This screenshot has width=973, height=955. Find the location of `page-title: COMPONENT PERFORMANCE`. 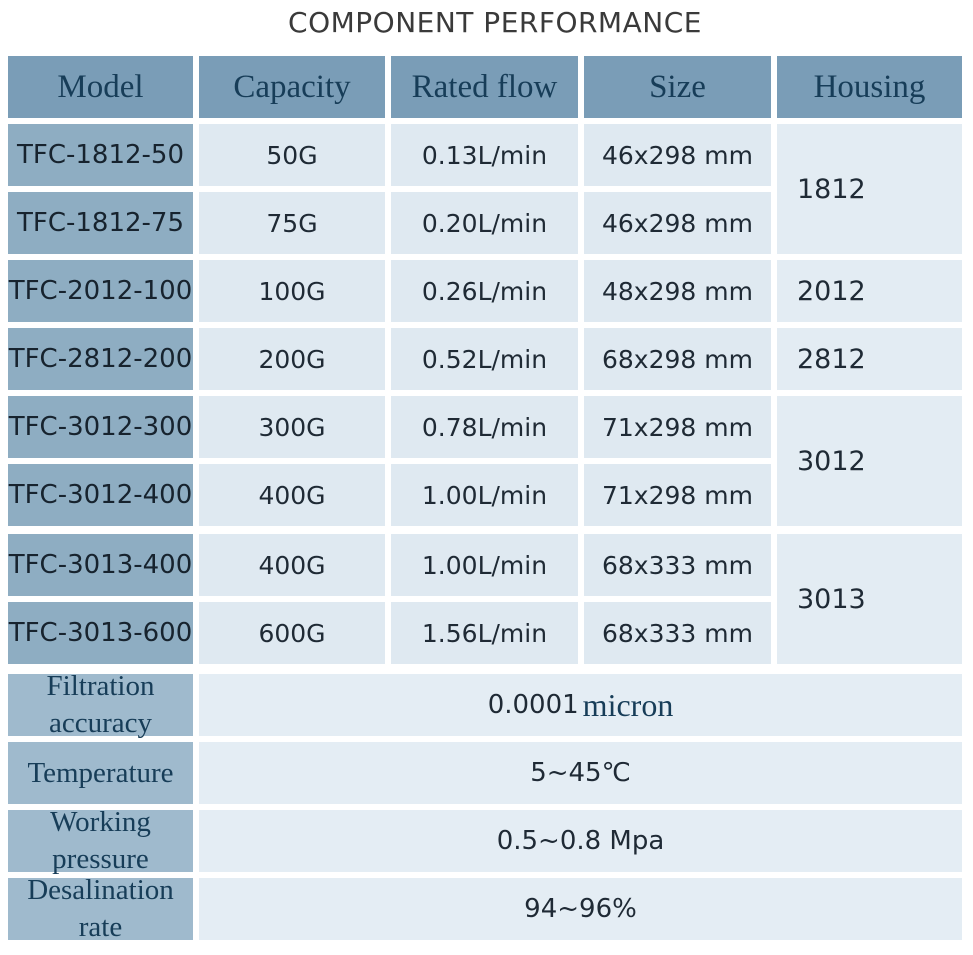

page-title: COMPONENT PERFORMANCE is located at coordinates (495, 22).